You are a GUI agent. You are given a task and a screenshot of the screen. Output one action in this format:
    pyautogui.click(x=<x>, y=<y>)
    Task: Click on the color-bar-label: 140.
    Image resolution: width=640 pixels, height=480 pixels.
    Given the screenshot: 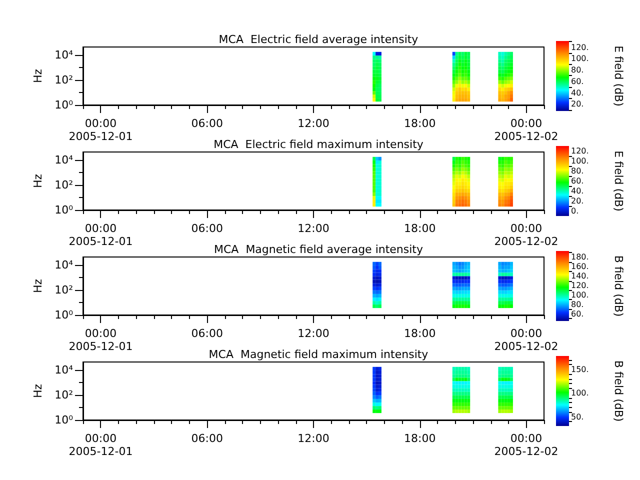 What is the action you would take?
    pyautogui.click(x=580, y=276)
    